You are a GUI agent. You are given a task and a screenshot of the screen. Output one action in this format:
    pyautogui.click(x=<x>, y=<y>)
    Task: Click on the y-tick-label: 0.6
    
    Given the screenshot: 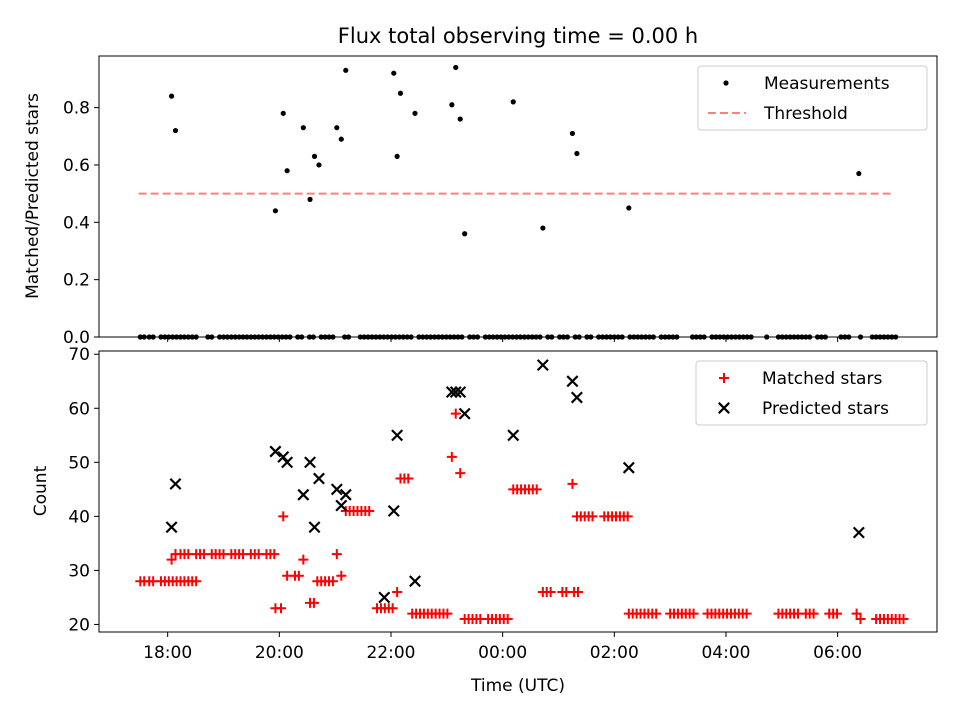 What is the action you would take?
    pyautogui.click(x=76, y=166)
    